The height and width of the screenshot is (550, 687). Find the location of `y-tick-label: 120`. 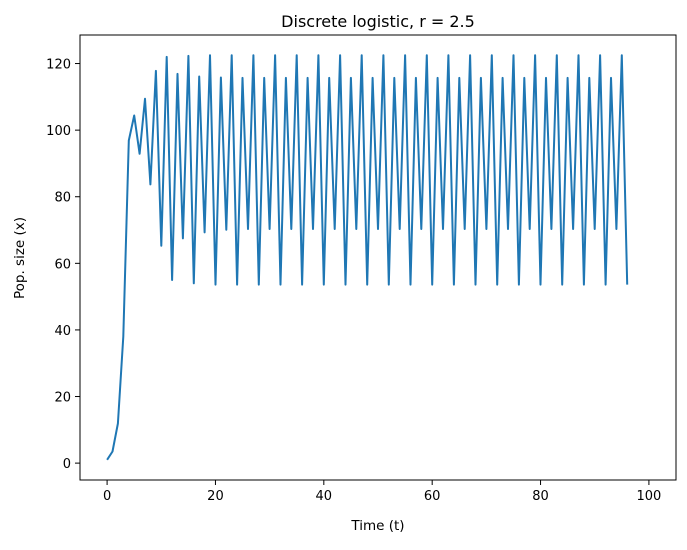

y-tick-label: 120 is located at coordinates (58, 65).